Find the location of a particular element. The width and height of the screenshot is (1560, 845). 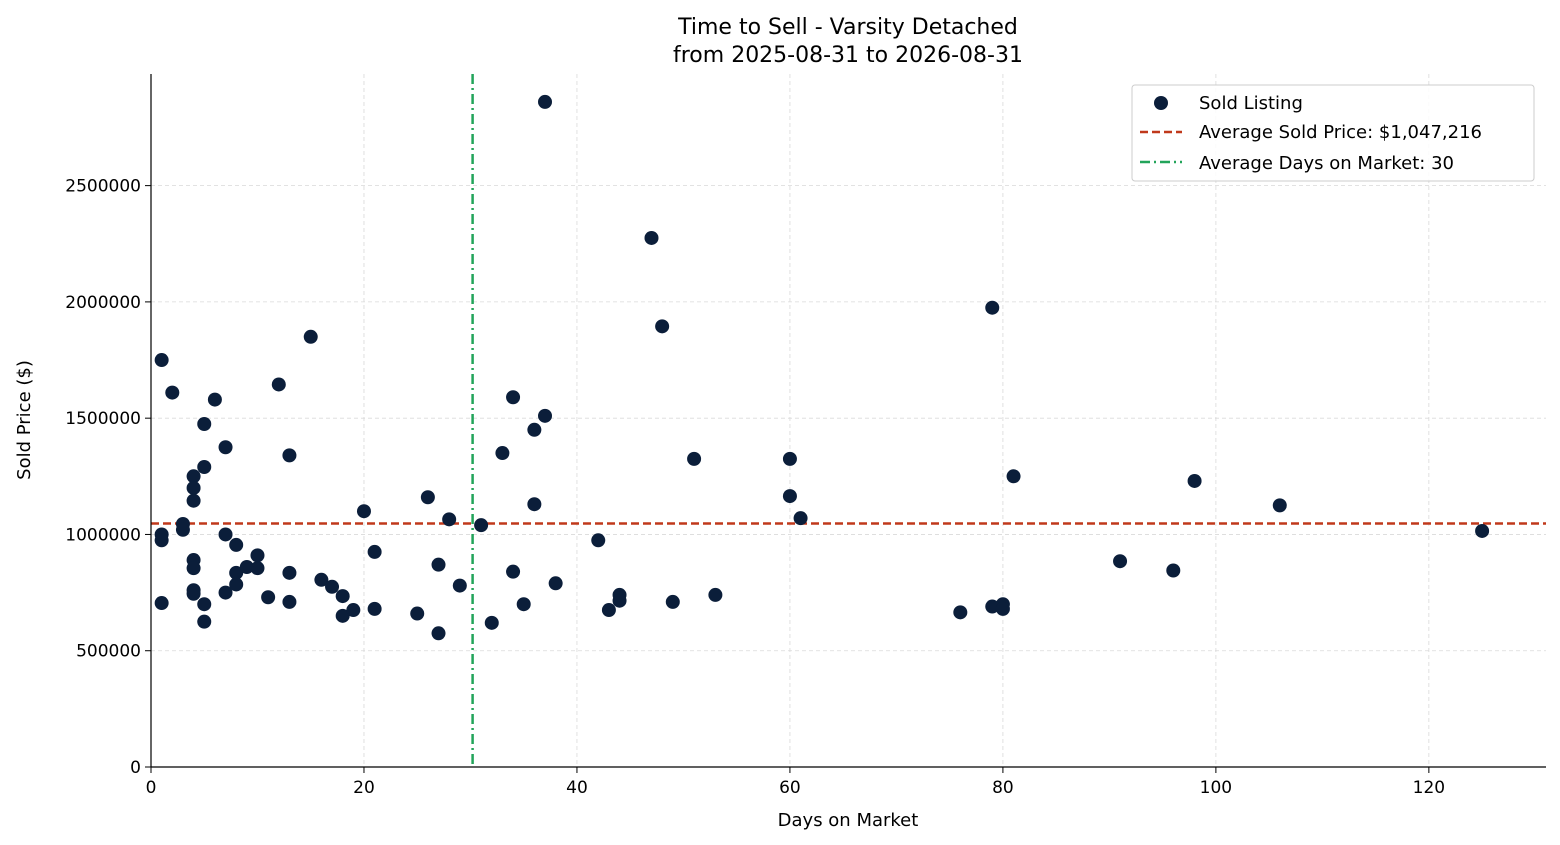

legend-label-sold-listing: Sold Listing is located at coordinates (1251, 103).